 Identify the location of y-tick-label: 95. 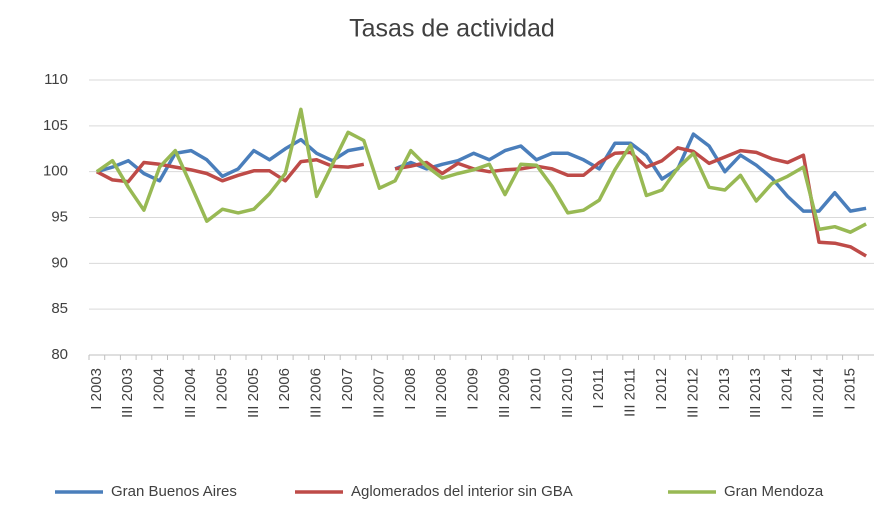
(59, 216).